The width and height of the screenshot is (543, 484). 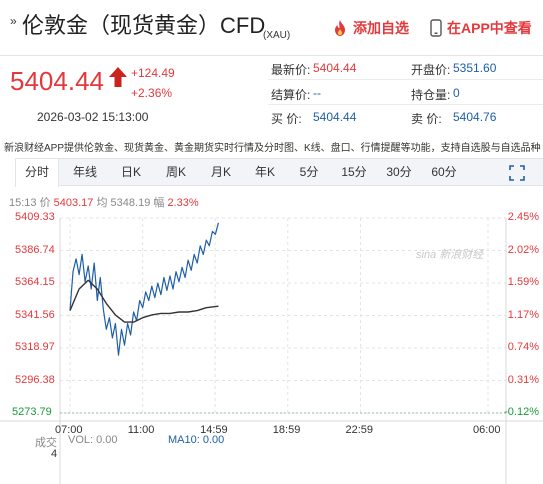 I want to click on info-amp: 2.33%, so click(x=183, y=203).